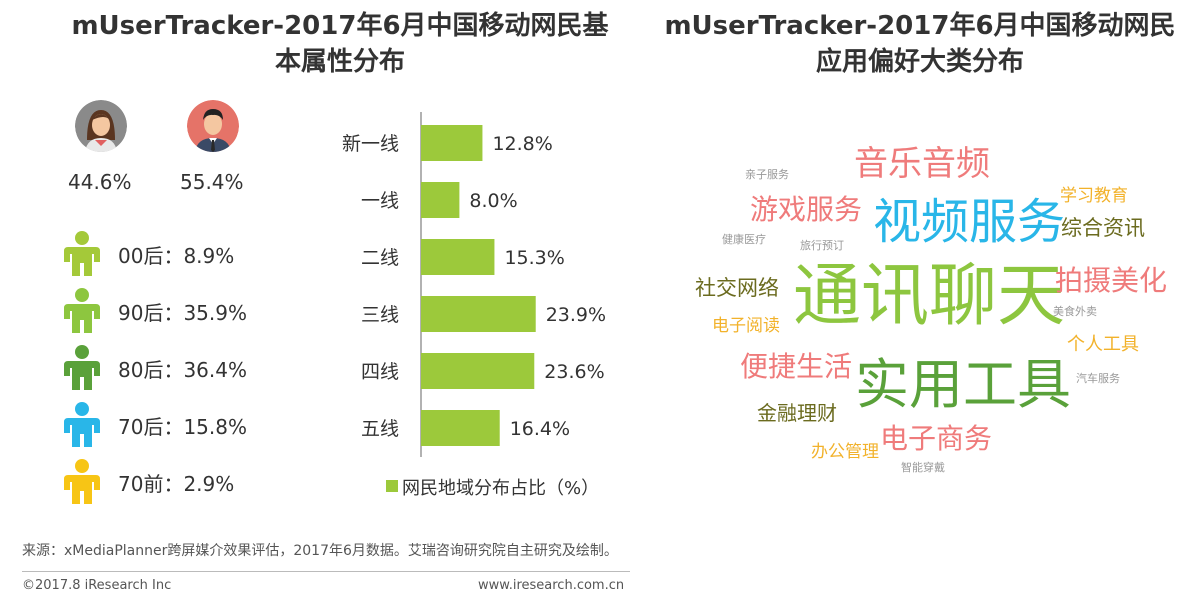 This screenshot has width=1200, height=613. I want to click on word-cloud-term: 亲子服务, so click(767, 174).